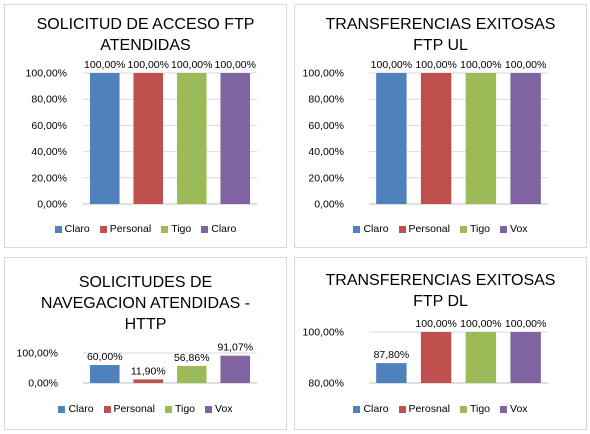  I want to click on chart-title: TRANSFERENCIAS EXITOSAS FTP DL, so click(440, 291).